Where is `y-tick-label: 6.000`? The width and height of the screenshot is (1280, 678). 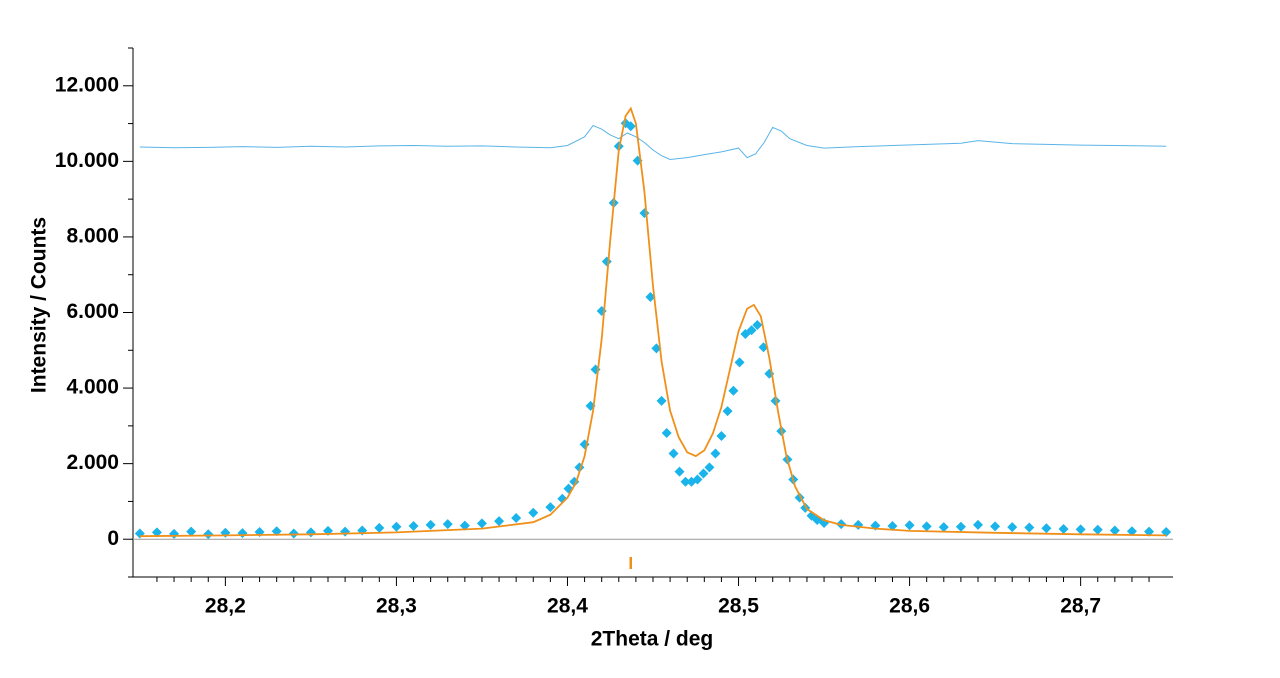 y-tick-label: 6.000 is located at coordinates (92, 311).